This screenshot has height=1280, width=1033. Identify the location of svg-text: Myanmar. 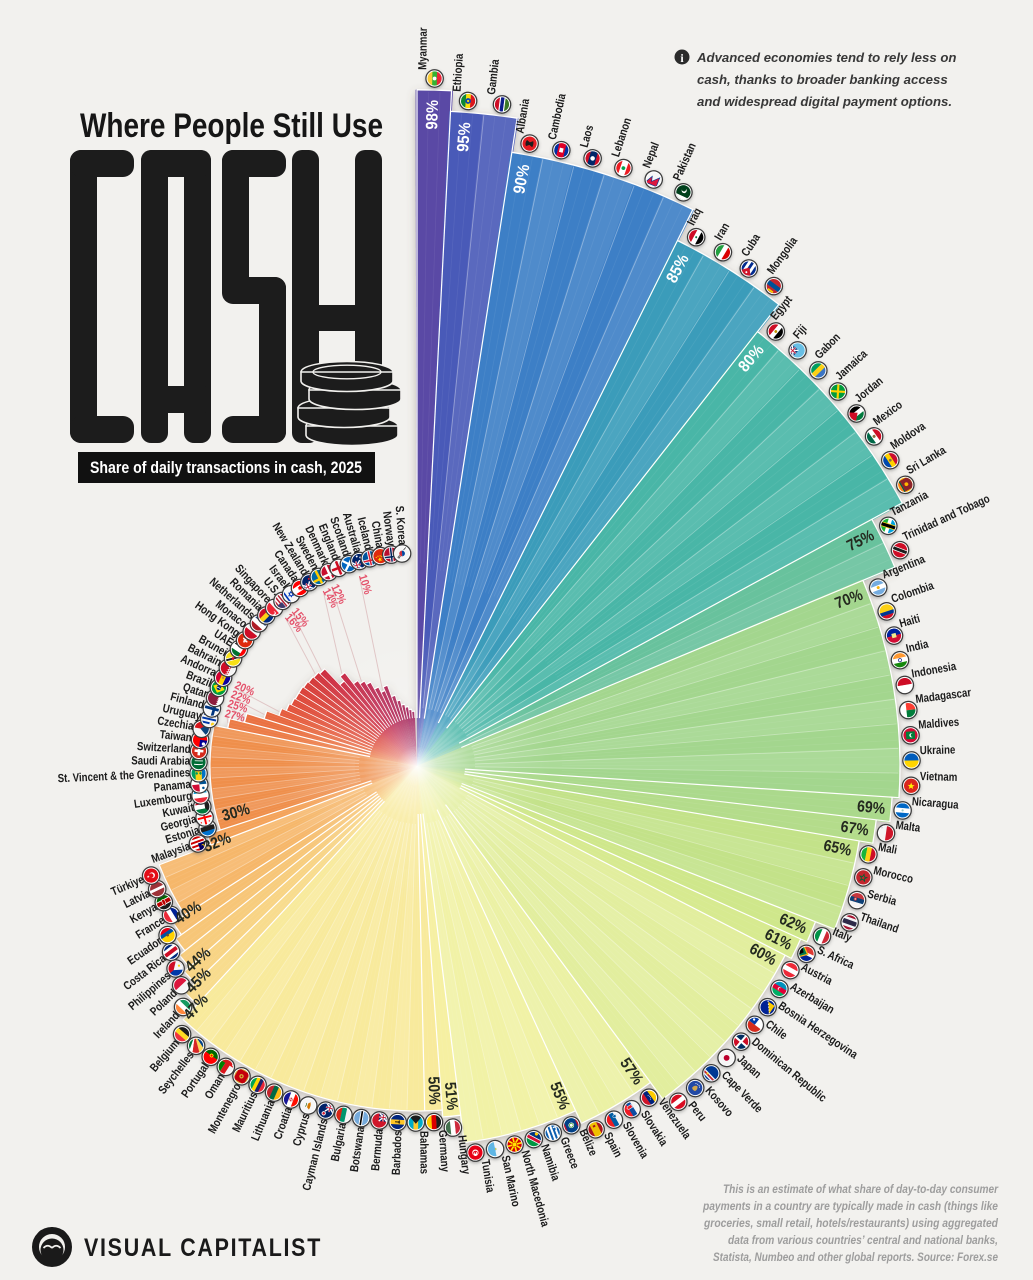
(423, 48).